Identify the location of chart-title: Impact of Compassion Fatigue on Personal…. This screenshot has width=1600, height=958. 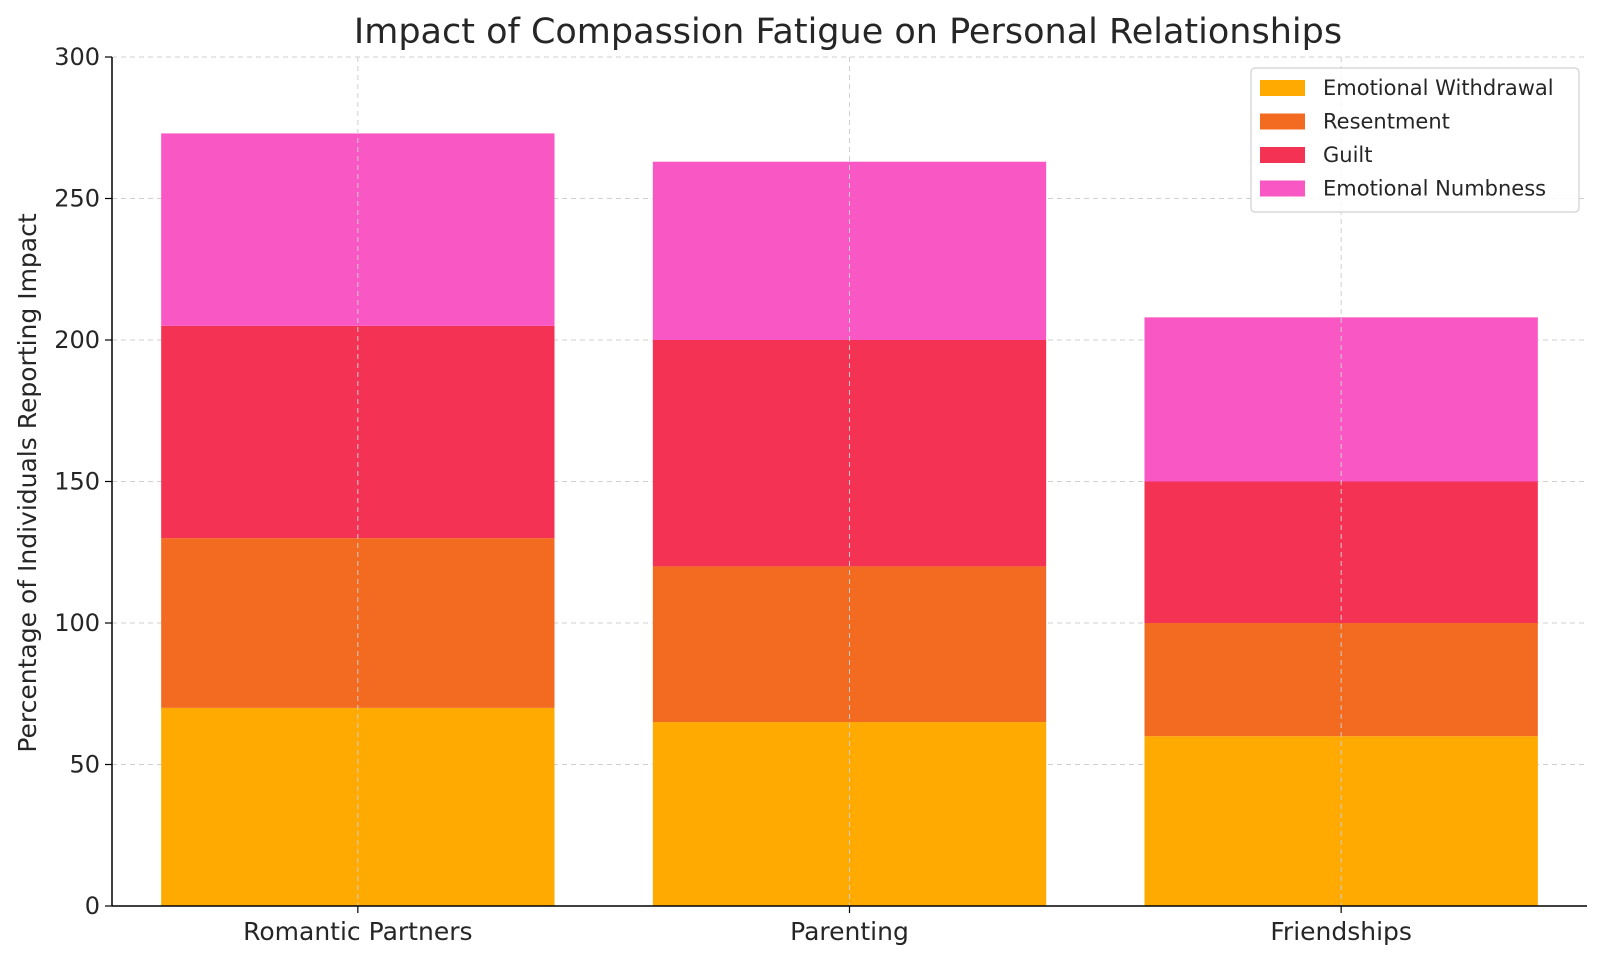
(848, 32).